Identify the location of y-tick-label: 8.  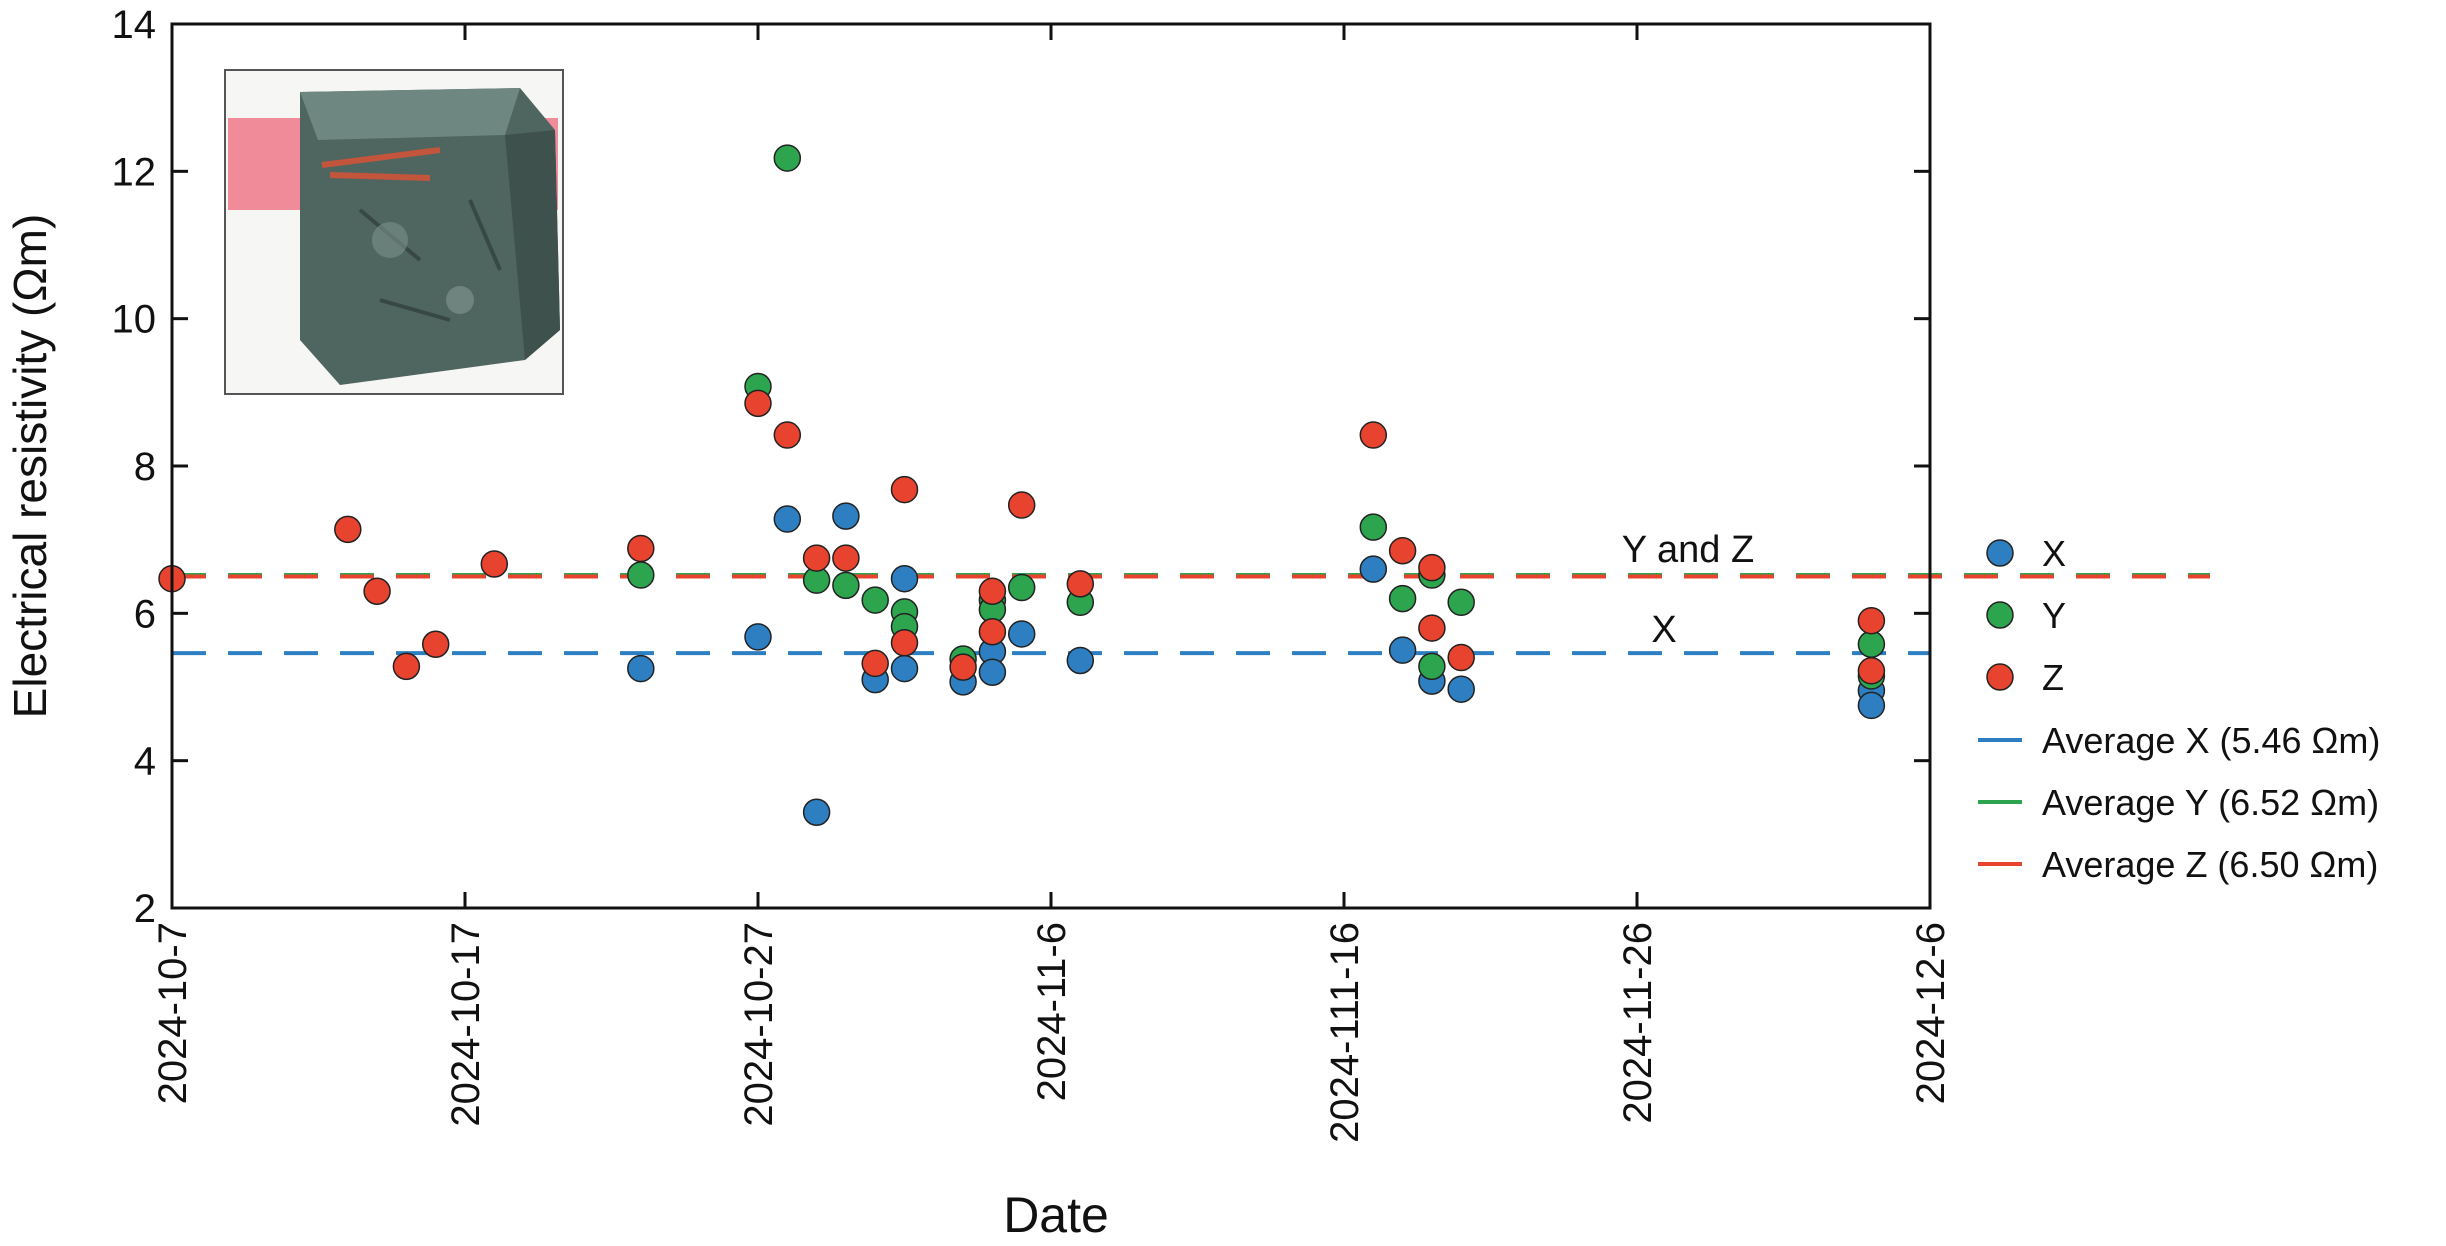
(145, 467).